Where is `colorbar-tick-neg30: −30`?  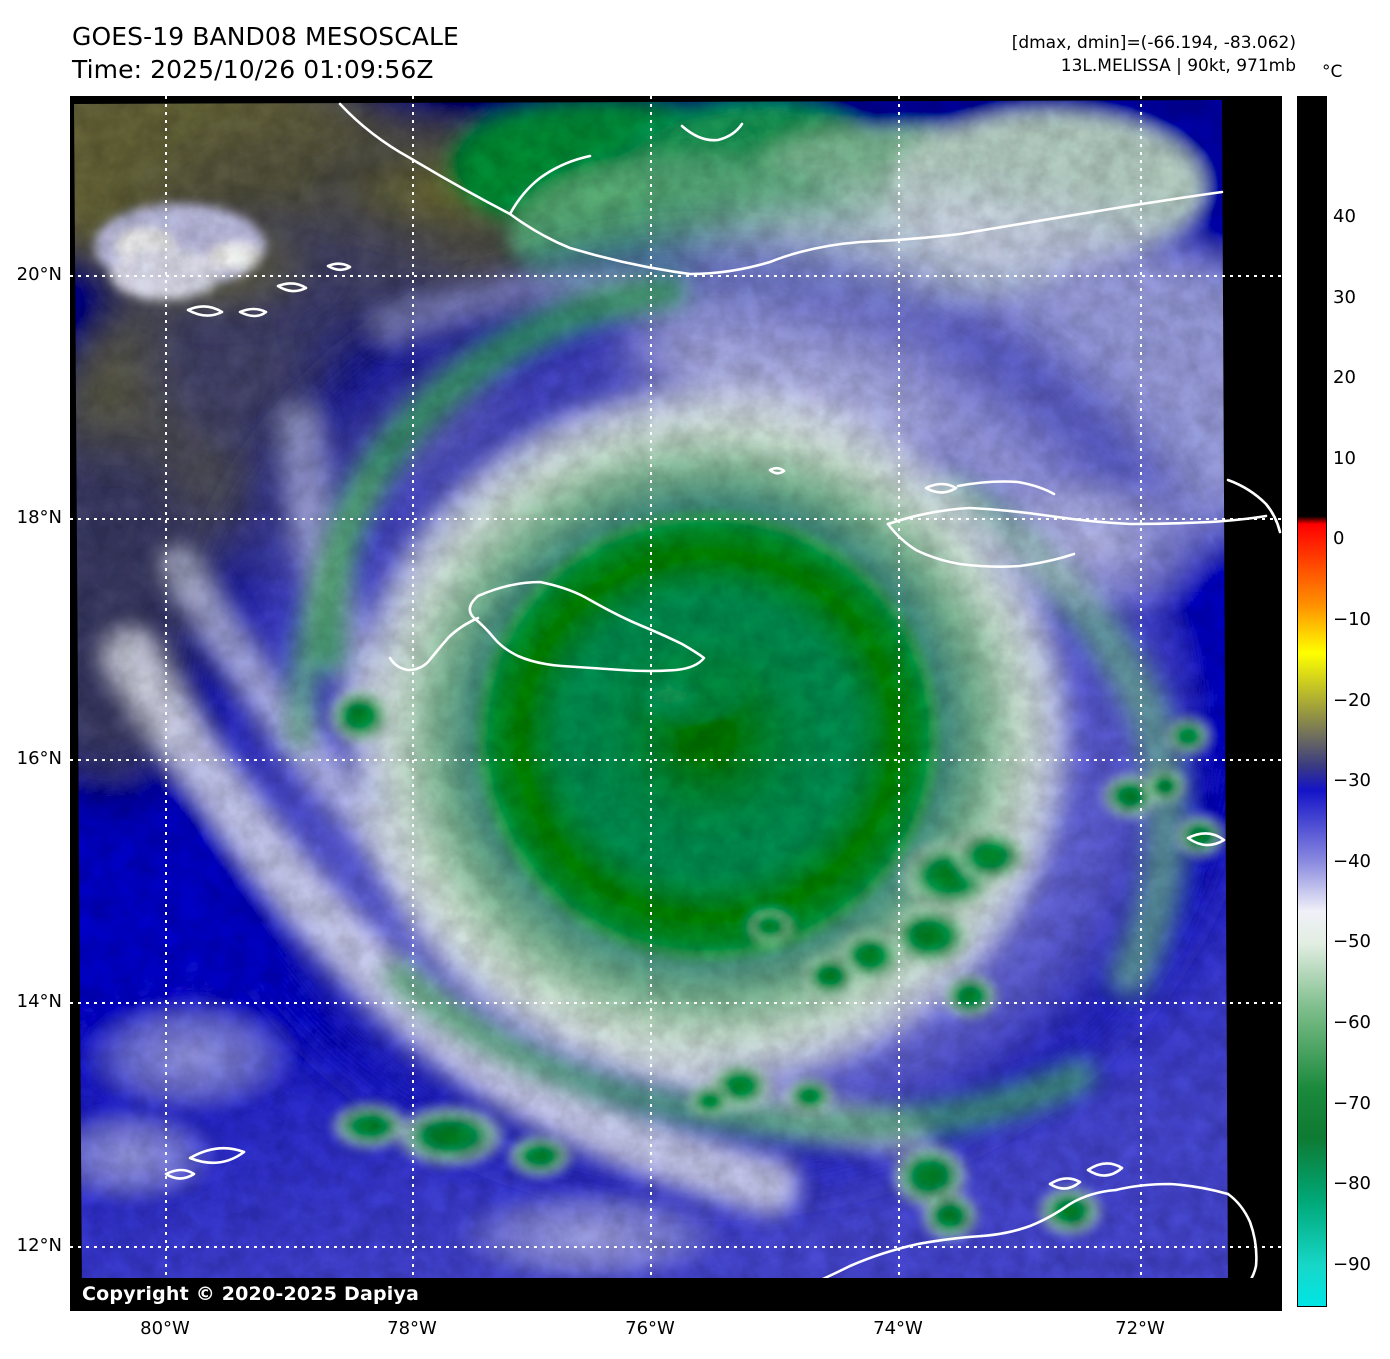
colorbar-tick-neg30: −30 is located at coordinates (1352, 781).